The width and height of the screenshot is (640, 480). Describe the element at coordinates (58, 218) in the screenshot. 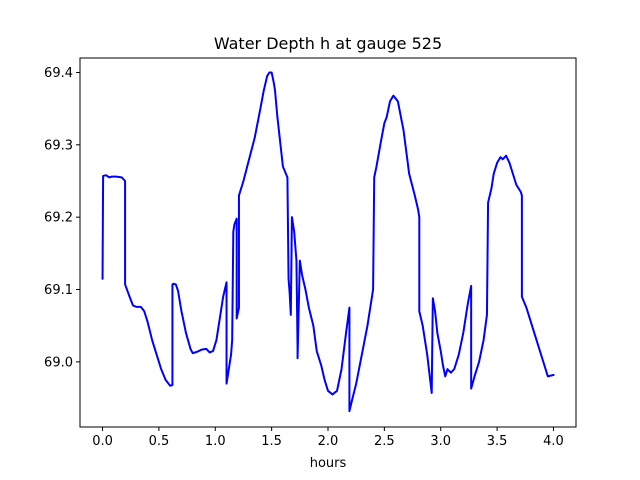

I see `y-tick-label: 69.2` at that location.